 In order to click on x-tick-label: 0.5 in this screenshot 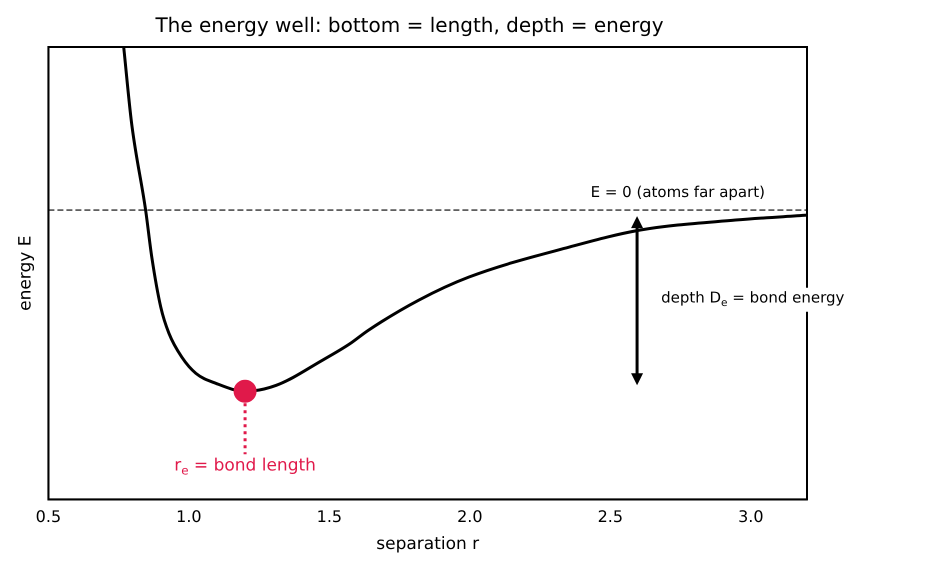, I will do `click(49, 516)`.